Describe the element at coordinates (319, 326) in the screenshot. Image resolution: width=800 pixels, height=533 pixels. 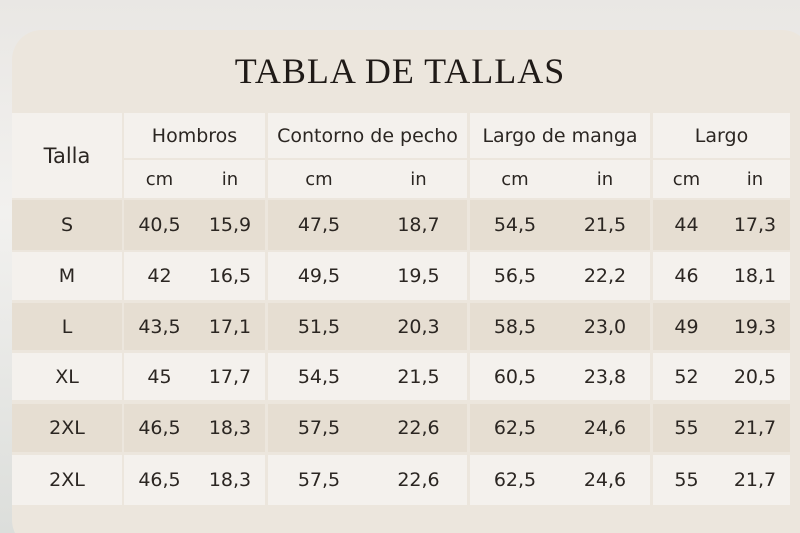
I see `value-cell: 51,5` at that location.